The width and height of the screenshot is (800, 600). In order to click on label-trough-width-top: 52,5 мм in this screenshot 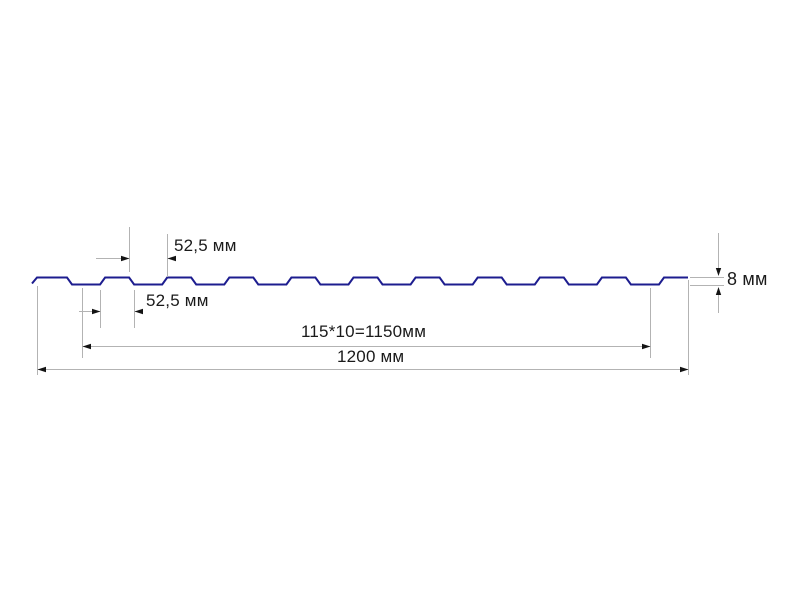, I will do `click(205, 245)`.